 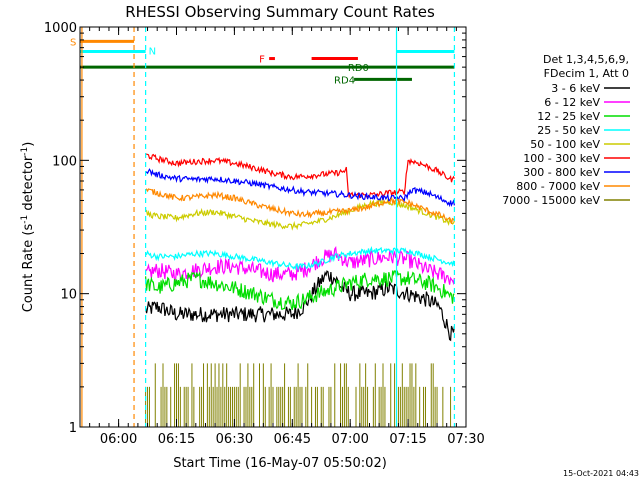 What do you see at coordinates (176, 439) in the screenshot?
I see `x-tick-label: 06:15` at bounding box center [176, 439].